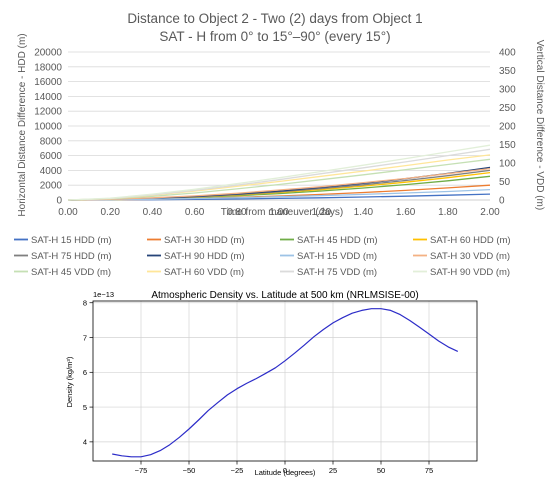 The image size is (550, 486). Describe the element at coordinates (48, 82) in the screenshot. I see `chart1-y-tick-label: 16000` at that location.